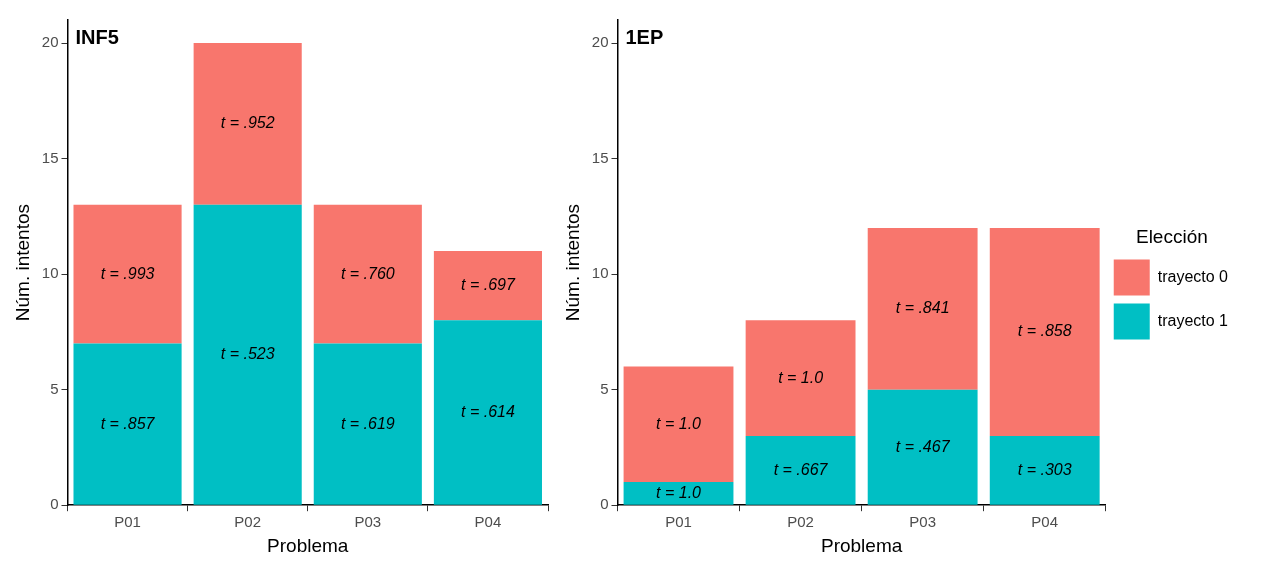 The width and height of the screenshot is (1267, 569). I want to click on annotation: t = .303, so click(1044, 469).